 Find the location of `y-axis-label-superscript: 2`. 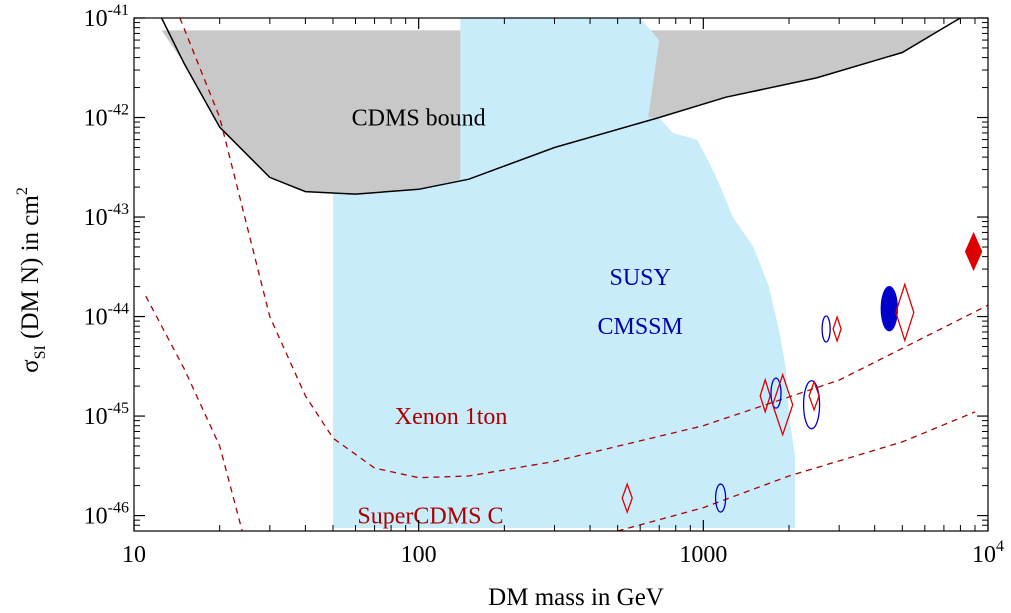

y-axis-label-superscript: 2 is located at coordinates (22, 191).